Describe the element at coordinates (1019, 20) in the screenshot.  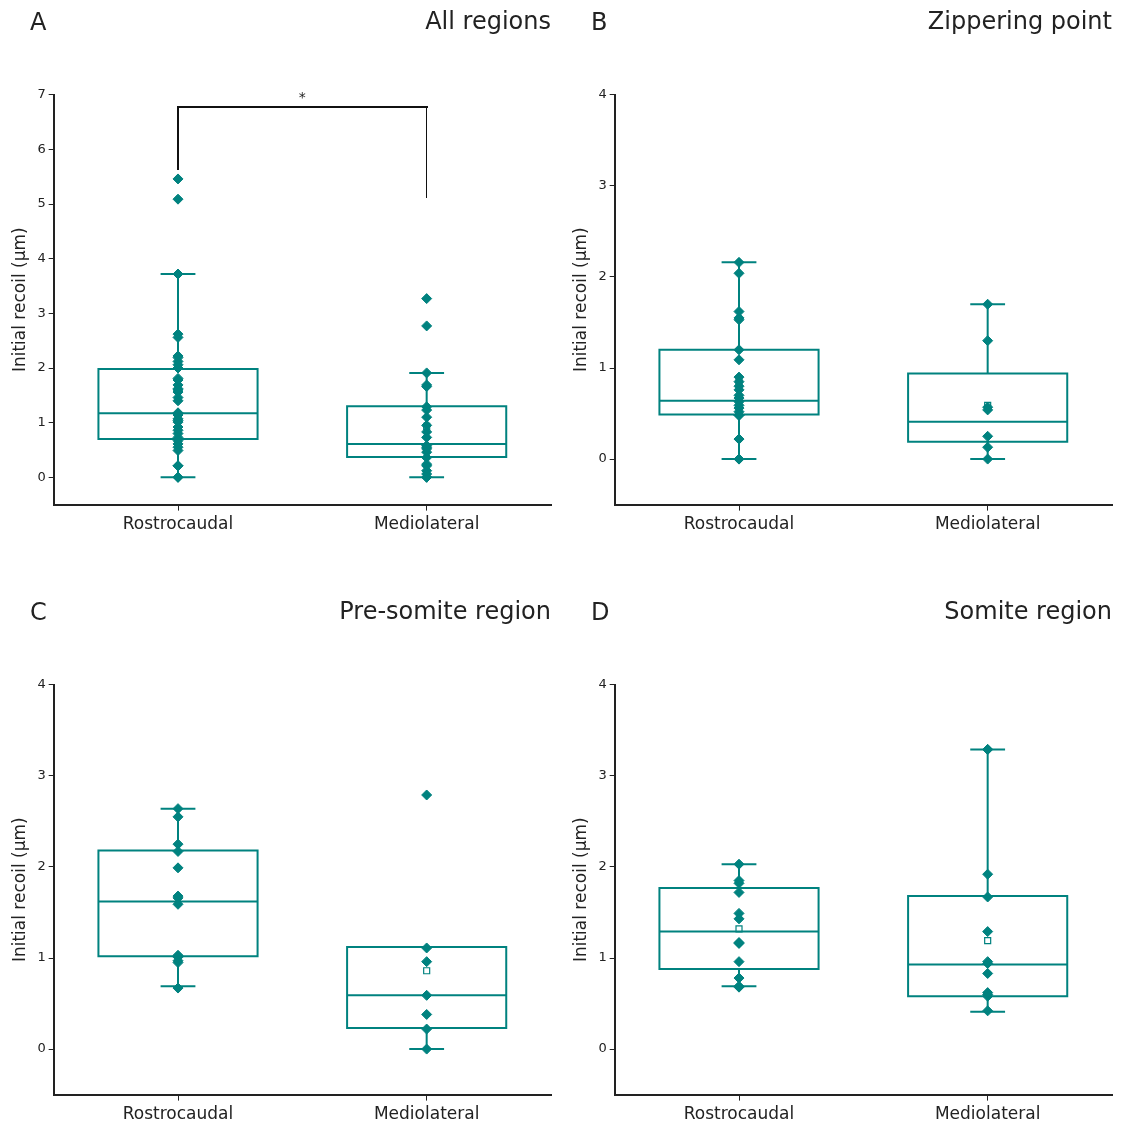
I see `chart-title: Zippering point` at that location.